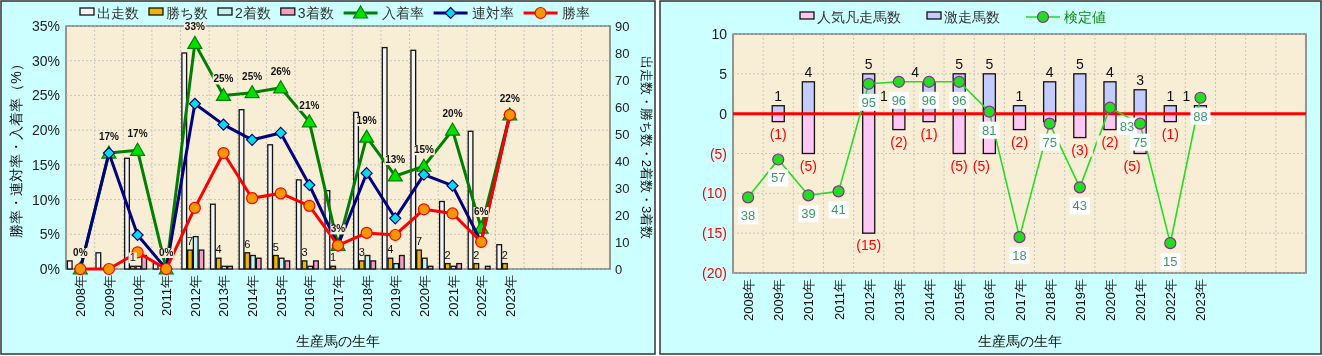  Describe the element at coordinates (492, 13) in the screenshot. I see `legend-label: 連対率` at that location.